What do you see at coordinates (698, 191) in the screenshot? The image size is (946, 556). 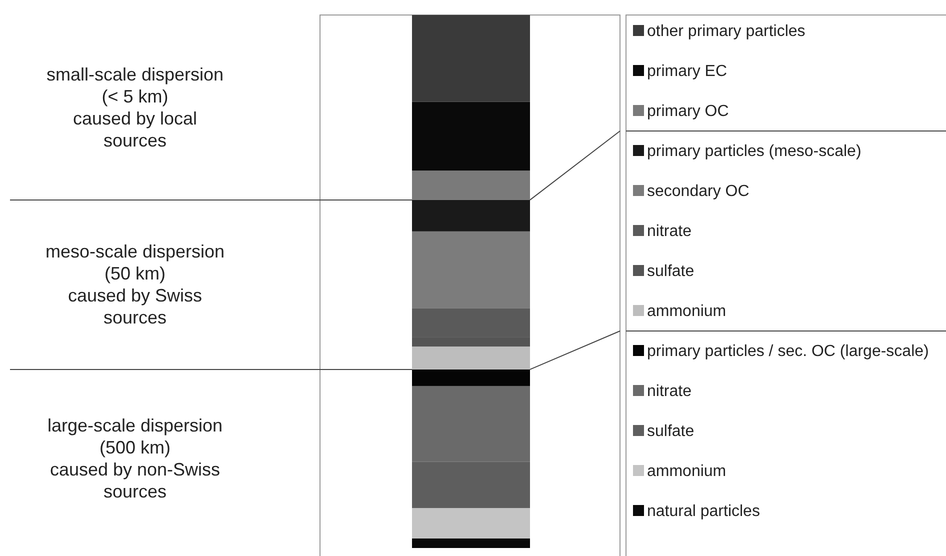 I see `legend-label: secondary OC` at bounding box center [698, 191].